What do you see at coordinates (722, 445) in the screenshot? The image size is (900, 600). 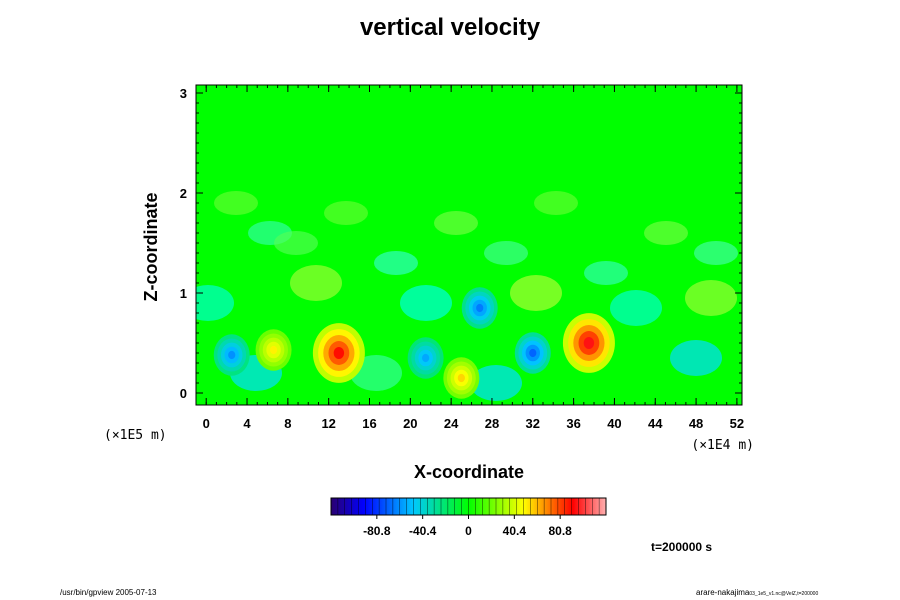 I see `x-scale-note: (×1E4 m)` at bounding box center [722, 445].